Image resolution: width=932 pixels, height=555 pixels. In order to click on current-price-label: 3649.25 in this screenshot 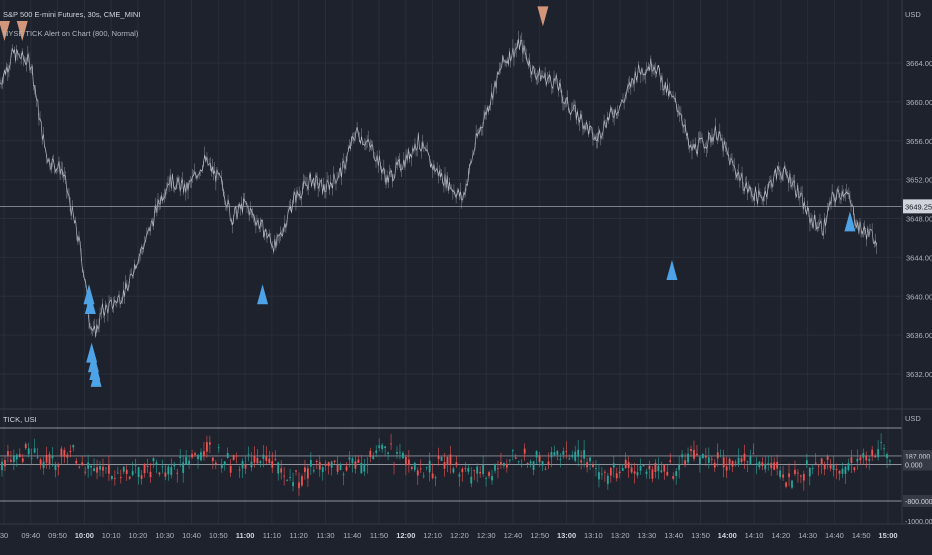, I will do `click(918, 206)`.